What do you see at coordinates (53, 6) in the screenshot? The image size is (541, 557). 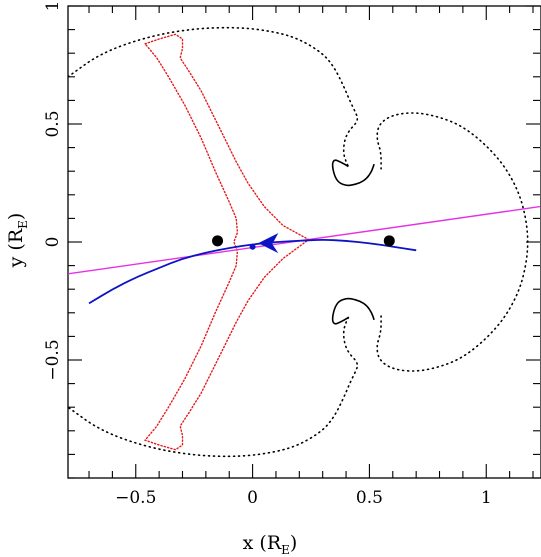 I see `y-tick-label: 1` at bounding box center [53, 6].